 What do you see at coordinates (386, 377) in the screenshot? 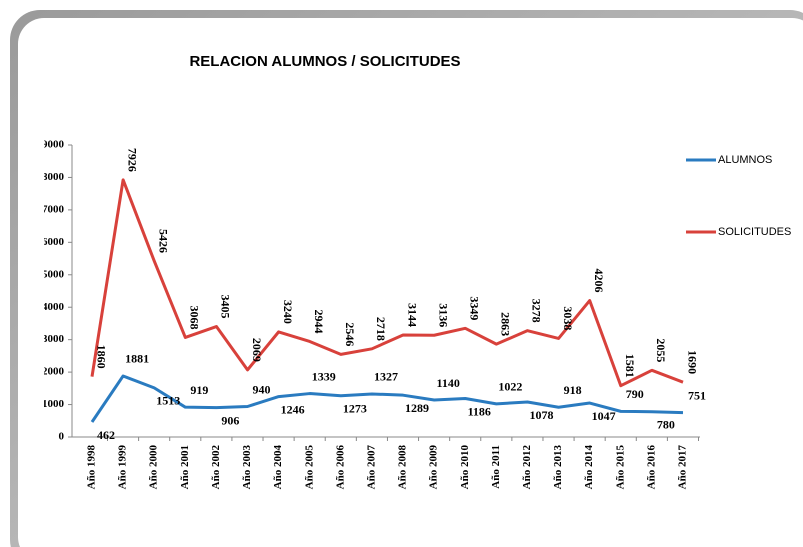
I see `data-label: 1327` at bounding box center [386, 377].